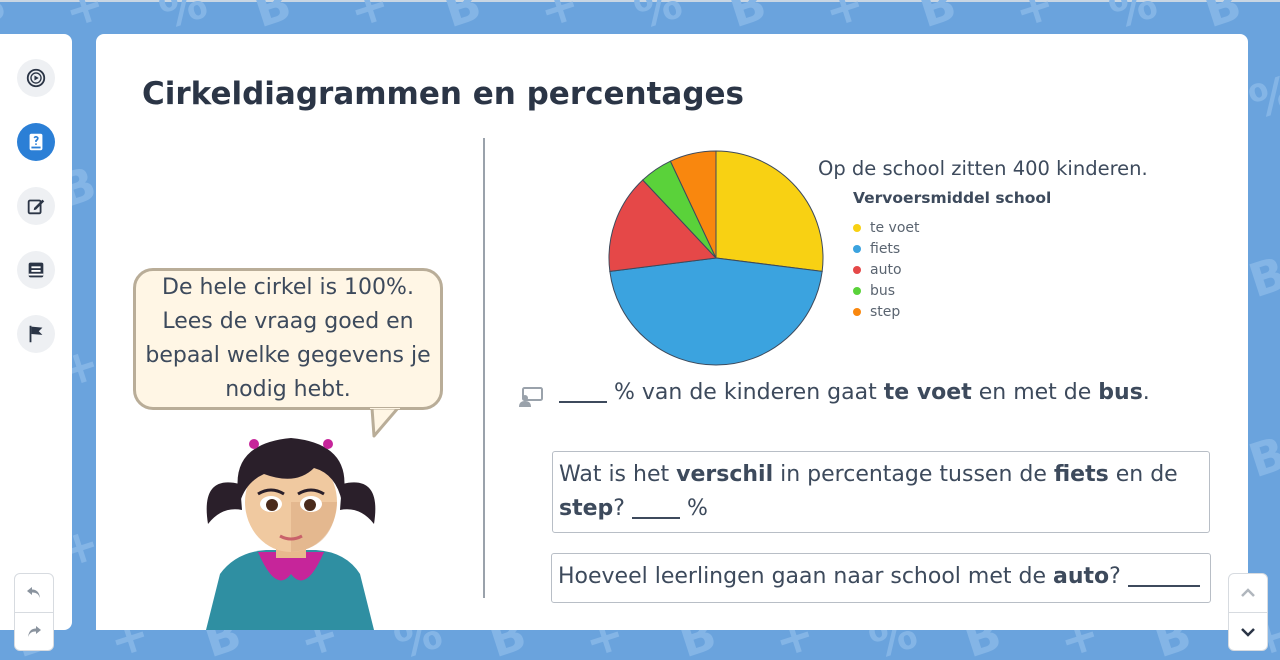 Image resolution: width=1280 pixels, height=660 pixels. What do you see at coordinates (745, 392) in the screenshot?
I see `question-1-text: % van de kinderen gaat` at bounding box center [745, 392].